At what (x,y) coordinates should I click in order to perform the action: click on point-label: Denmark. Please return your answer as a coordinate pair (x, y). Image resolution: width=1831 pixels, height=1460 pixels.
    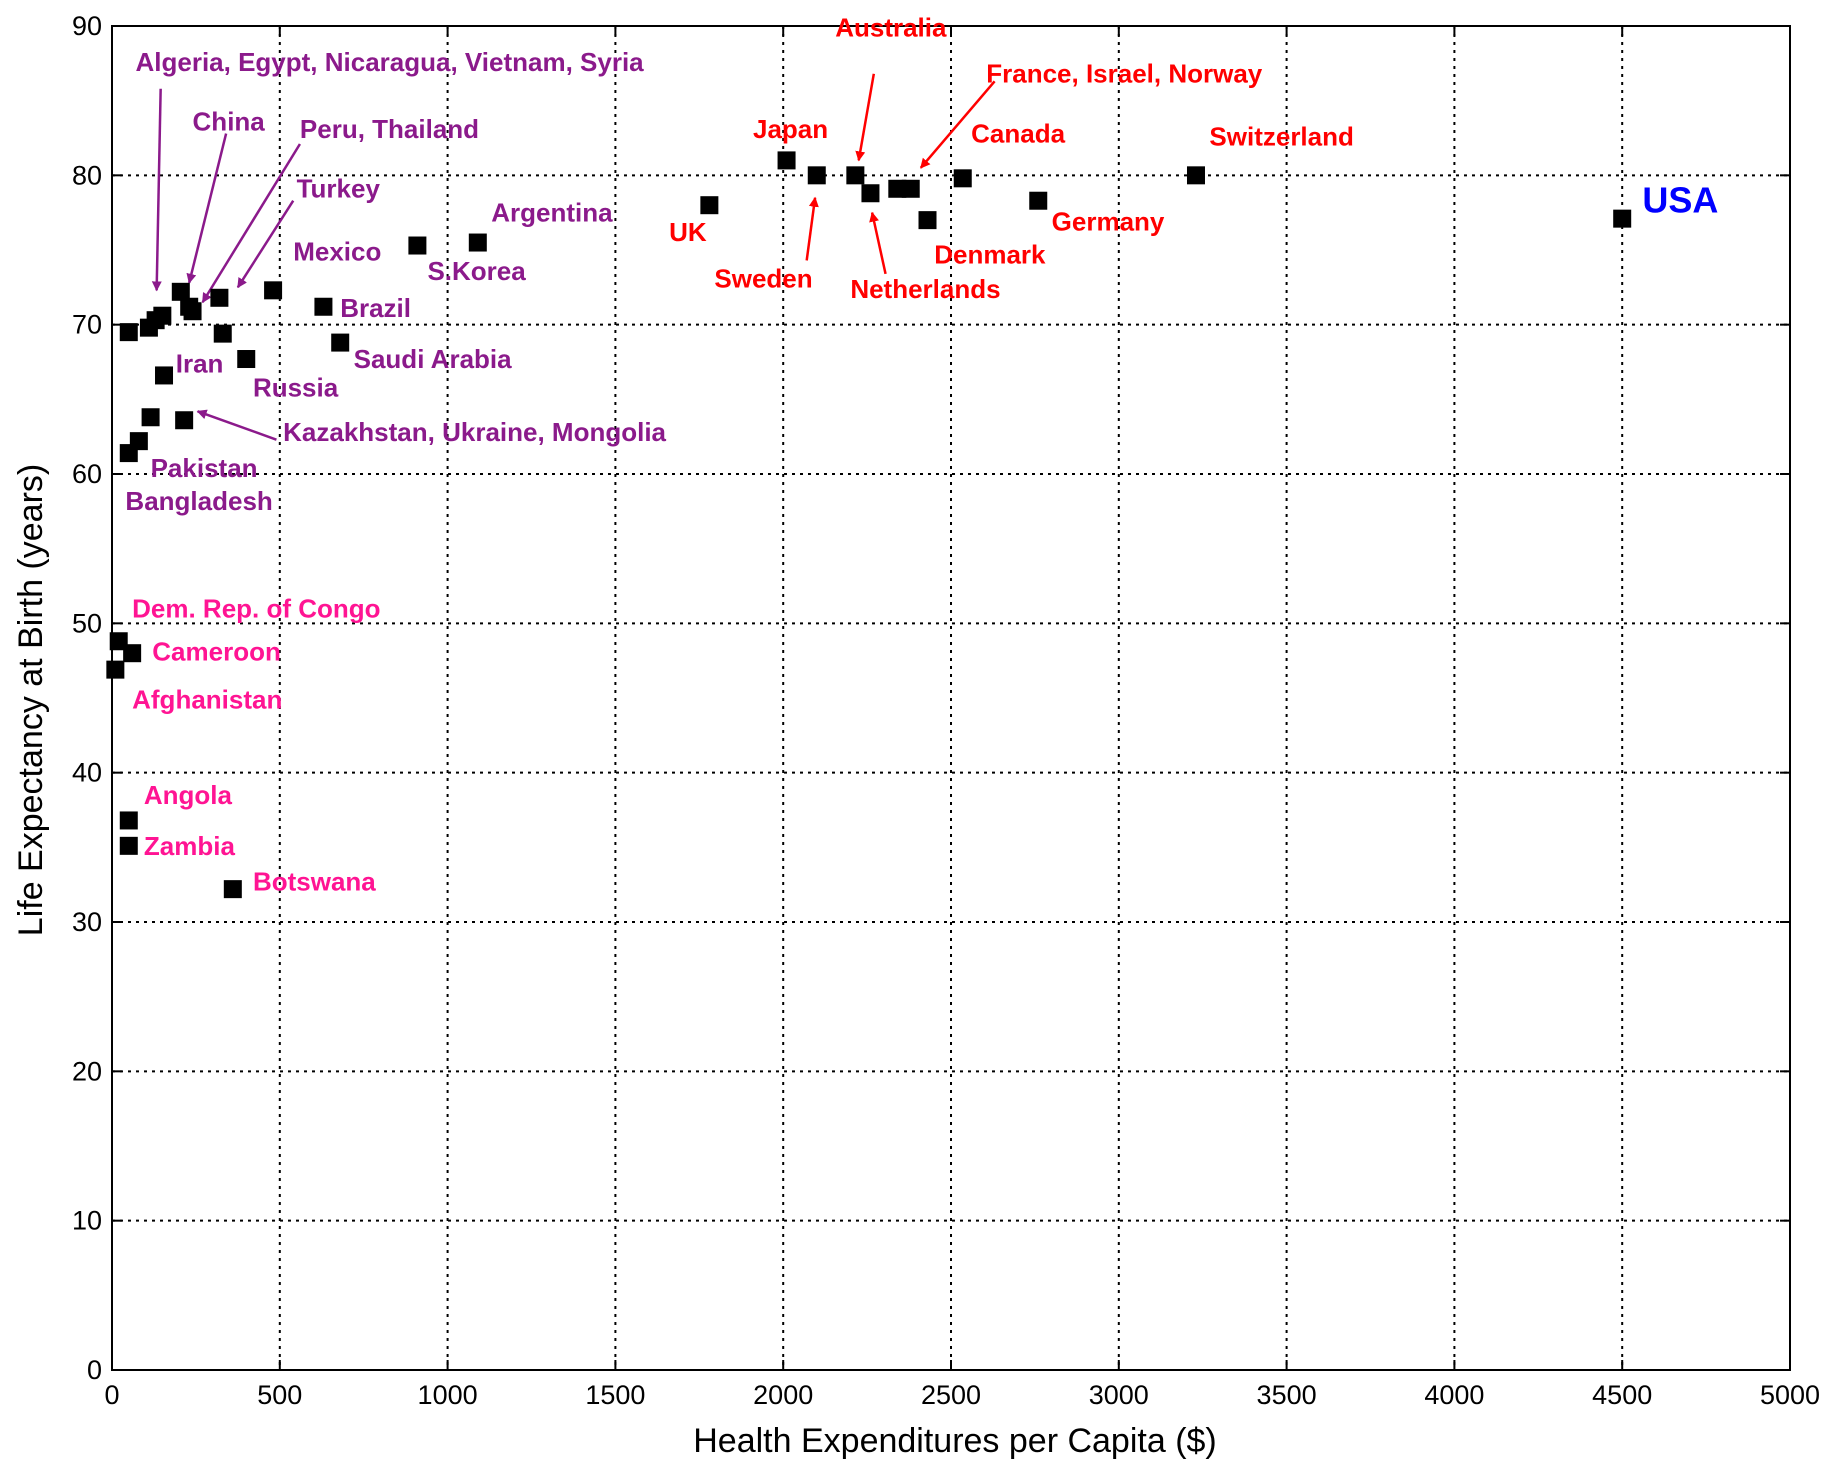
    Looking at the image, I should click on (990, 254).